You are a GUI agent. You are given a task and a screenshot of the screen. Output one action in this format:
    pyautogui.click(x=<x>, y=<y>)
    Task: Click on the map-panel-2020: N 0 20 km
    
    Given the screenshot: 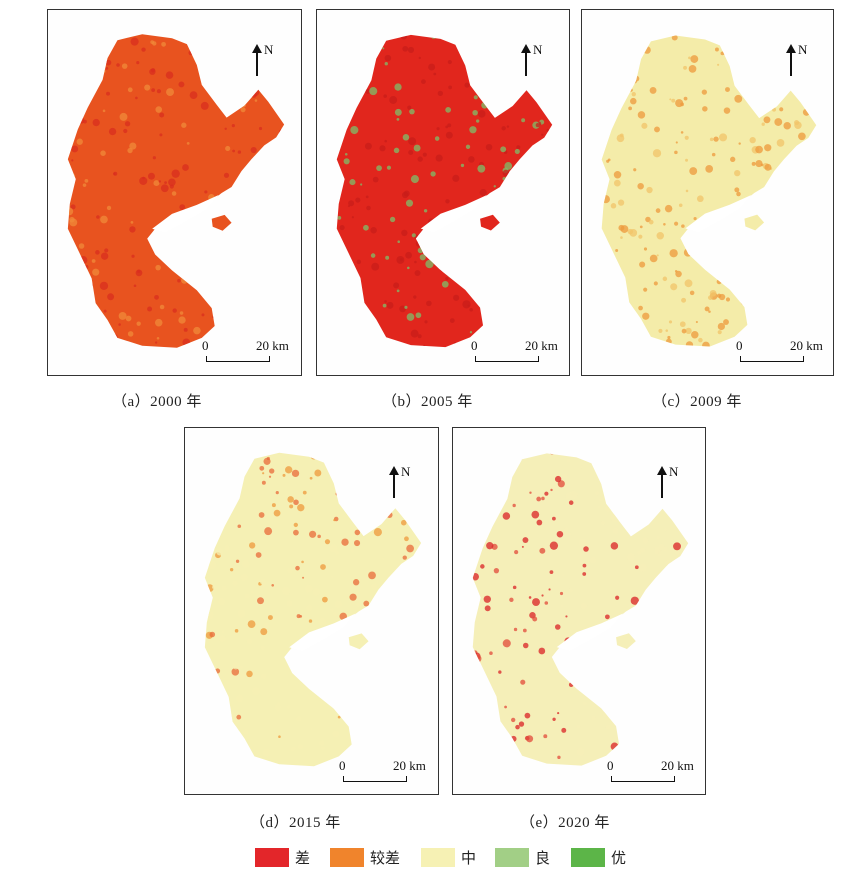 What is the action you would take?
    pyautogui.click(x=579, y=611)
    